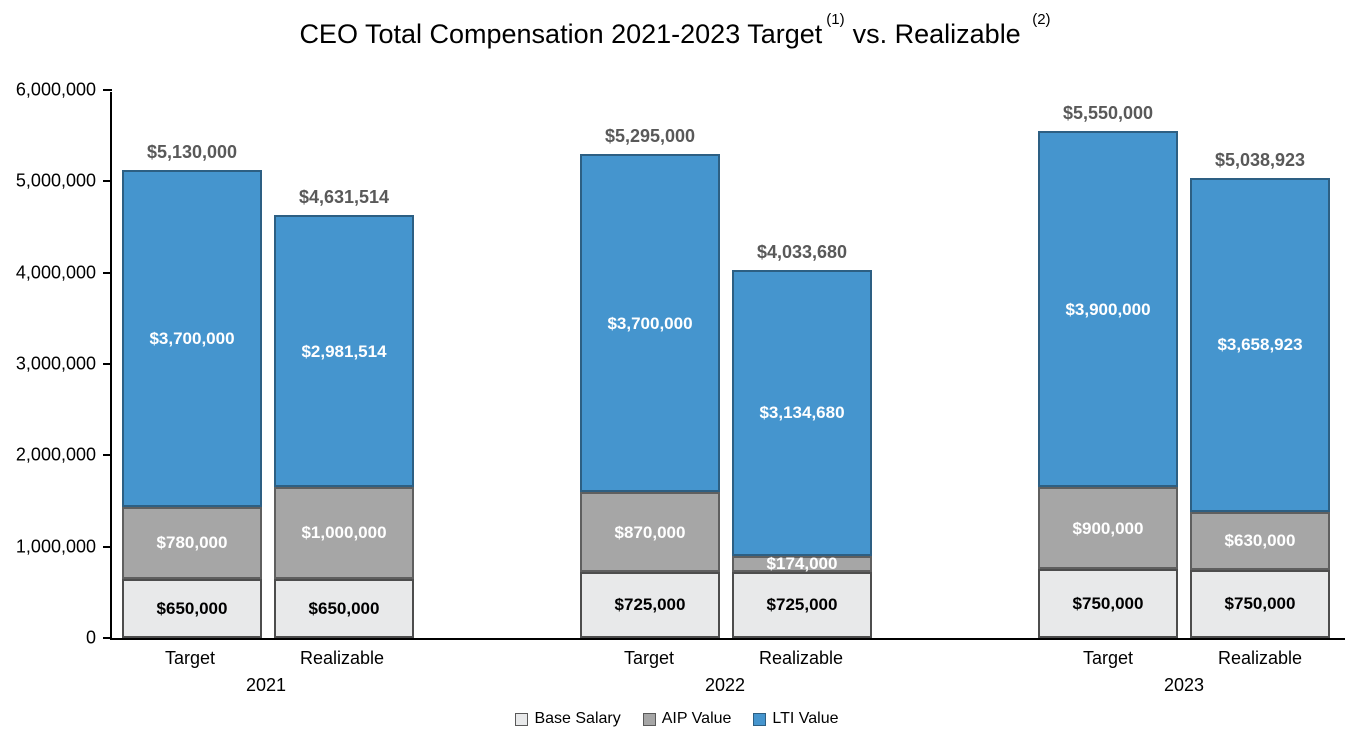 The height and width of the screenshot is (752, 1354). I want to click on aip-segment: $630,000, so click(1260, 541).